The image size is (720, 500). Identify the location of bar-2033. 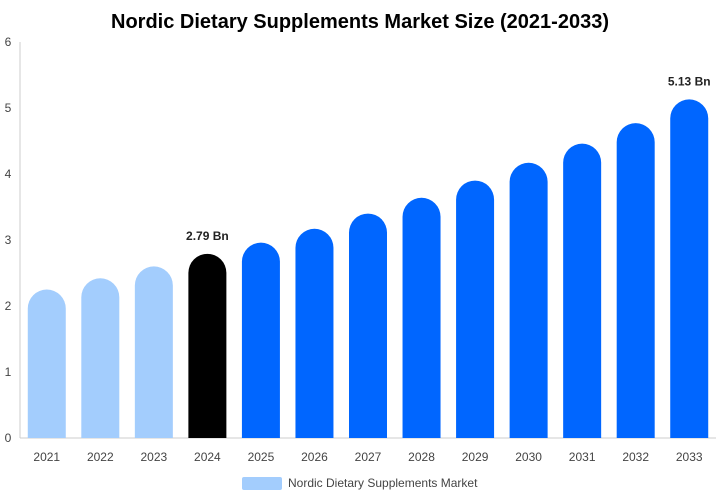
(689, 269).